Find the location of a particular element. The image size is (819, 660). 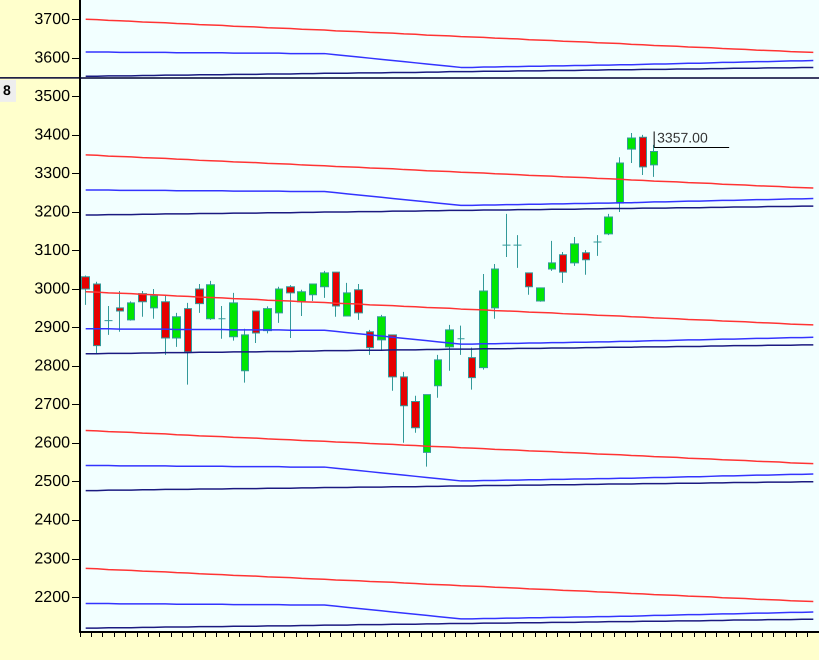

y-tick-label: 2300 is located at coordinates (52, 559).